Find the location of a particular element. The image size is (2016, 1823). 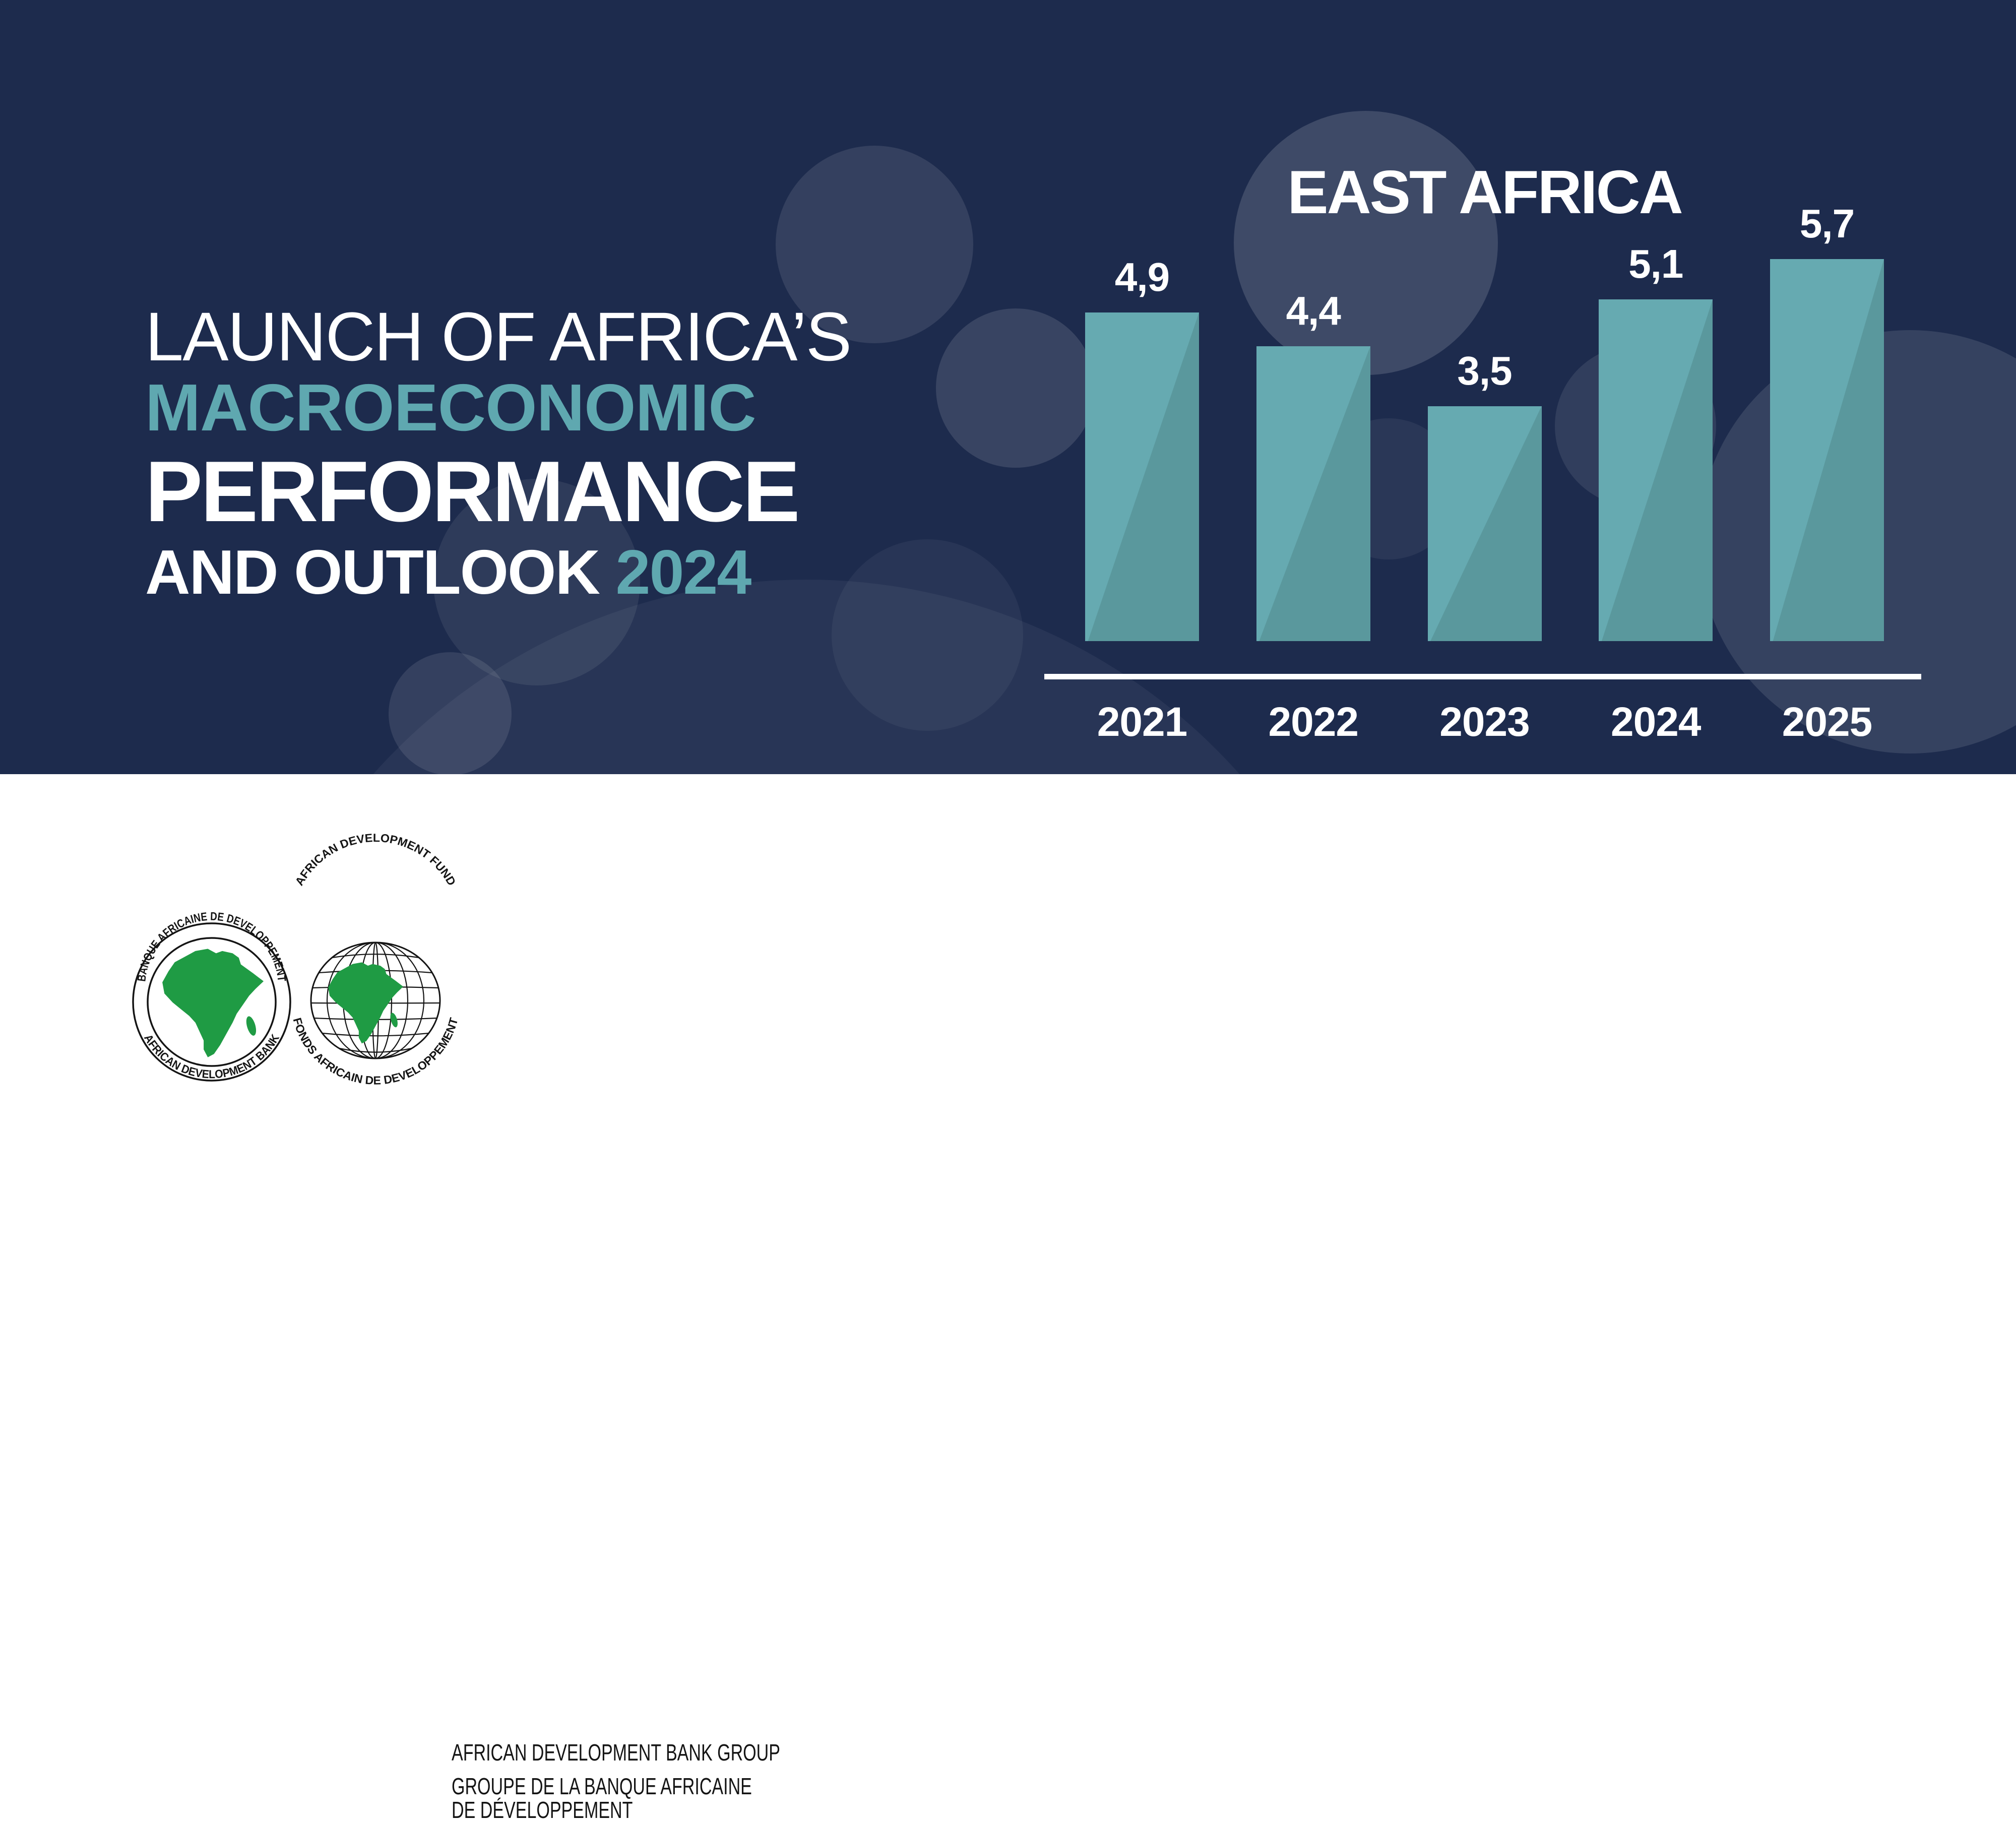

svg-text: AFRICAN DEVELOPMENT FUND is located at coordinates (375, 859).